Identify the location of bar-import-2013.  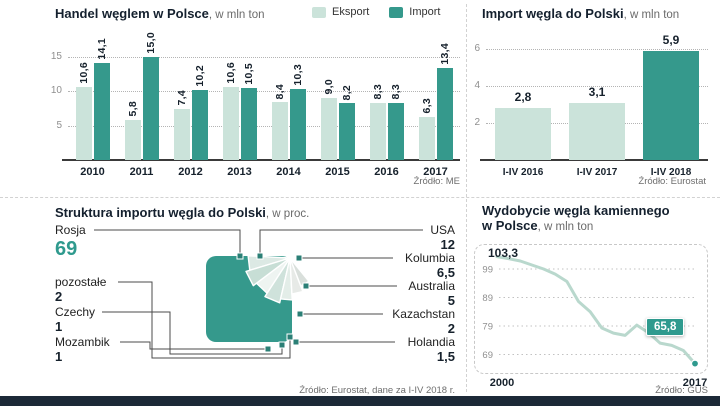
(248, 123).